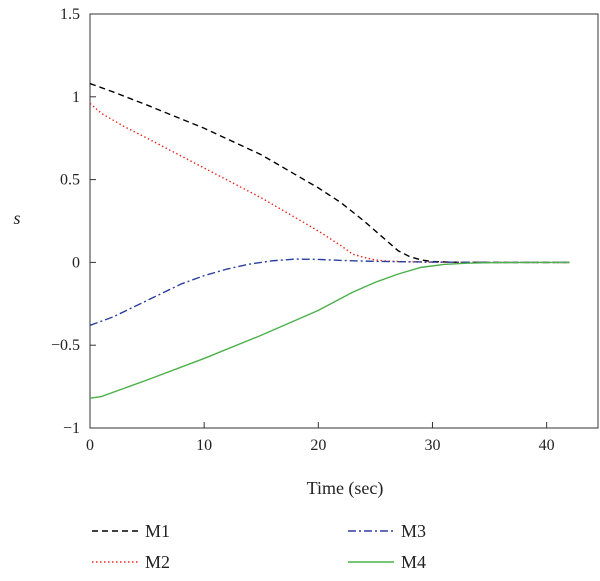 The image size is (600, 581). Describe the element at coordinates (259, 546) in the screenshot. I see `legend: M1 M2 M3 M4` at that location.